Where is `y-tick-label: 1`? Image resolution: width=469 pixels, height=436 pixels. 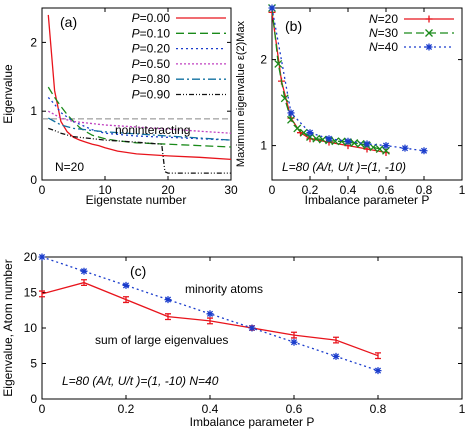
y-tick-label: 1 is located at coordinates (33, 111).